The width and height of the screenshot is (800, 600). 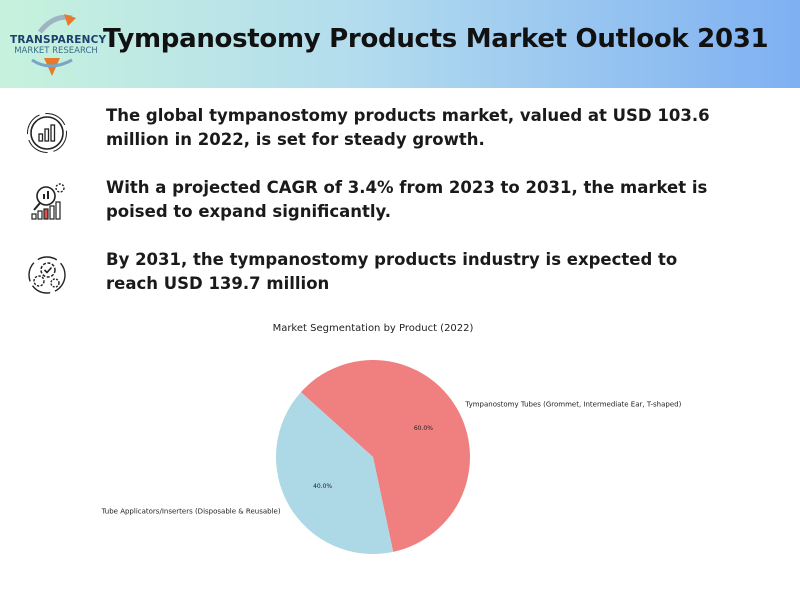 I want to click on chart-title: Market Segmentation by Product (2022), so click(x=373, y=328).